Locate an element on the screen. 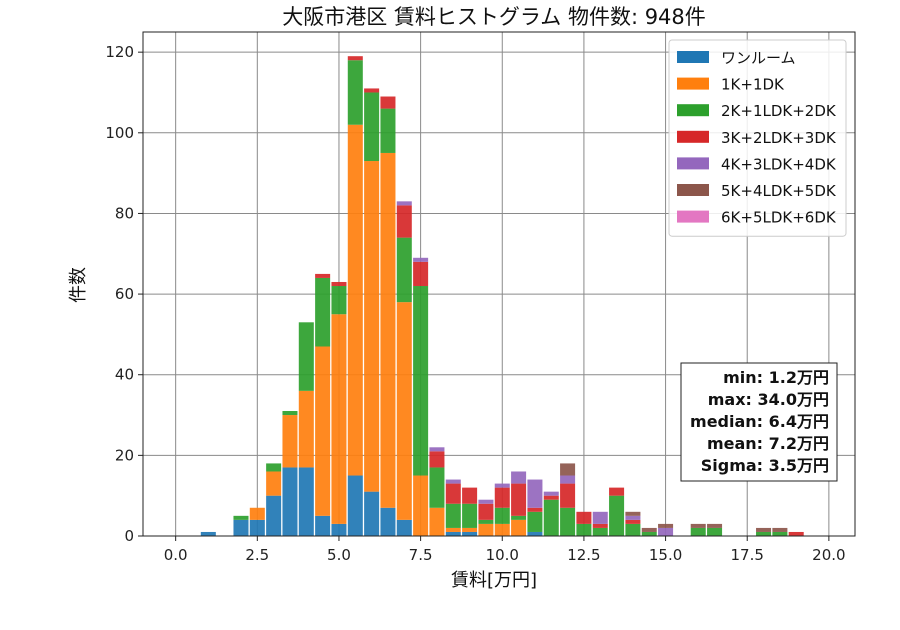  y-tick-label: 80 is located at coordinates (124, 213).